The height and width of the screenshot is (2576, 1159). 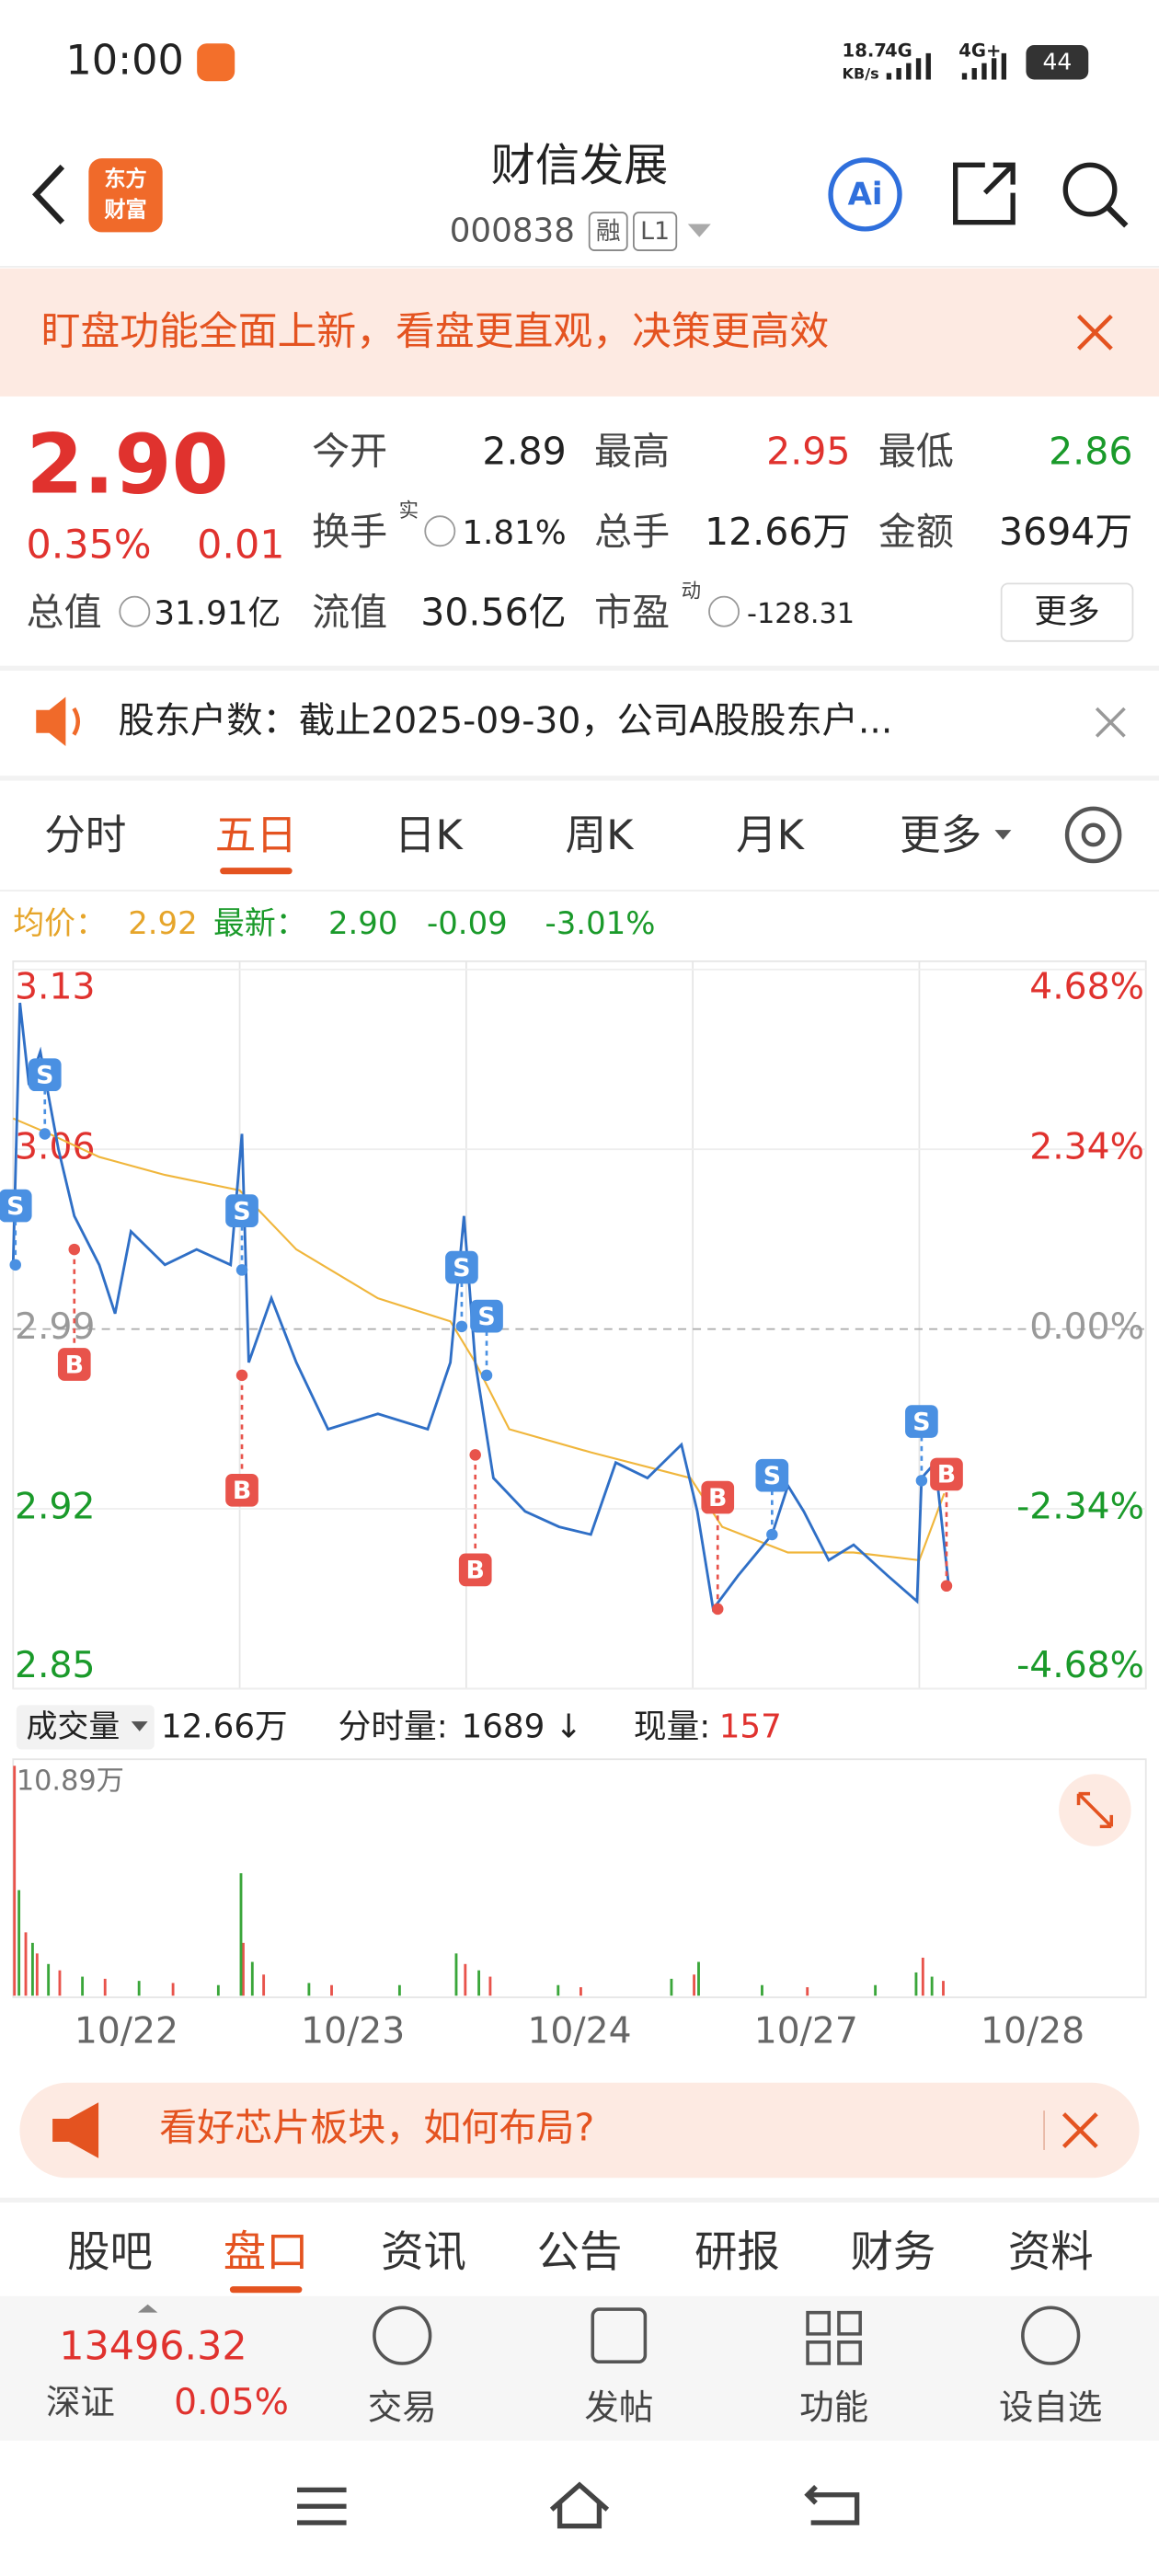 What do you see at coordinates (322, 2506) in the screenshot?
I see `menu-button` at bounding box center [322, 2506].